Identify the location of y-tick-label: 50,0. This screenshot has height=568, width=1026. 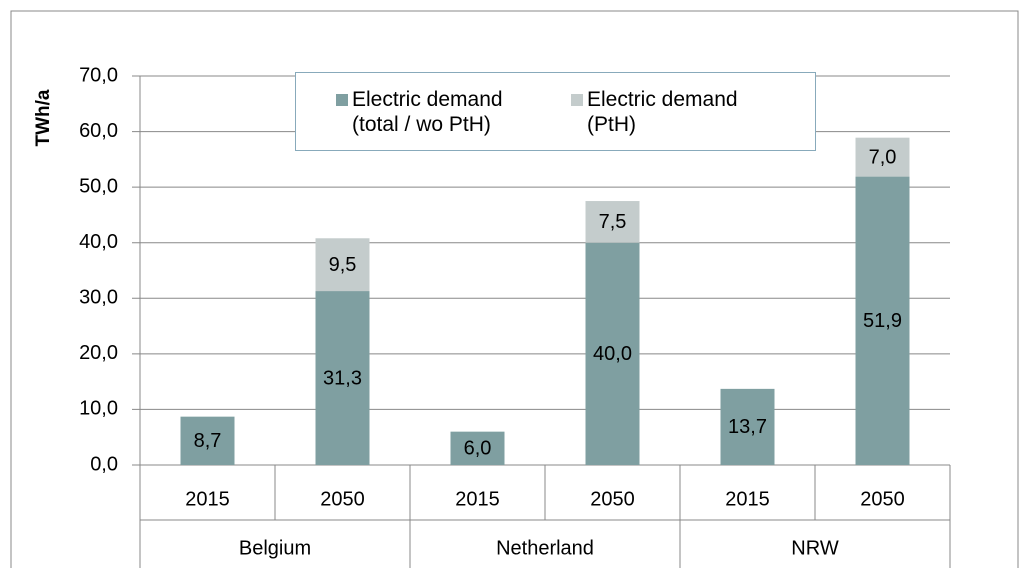
(98, 186).